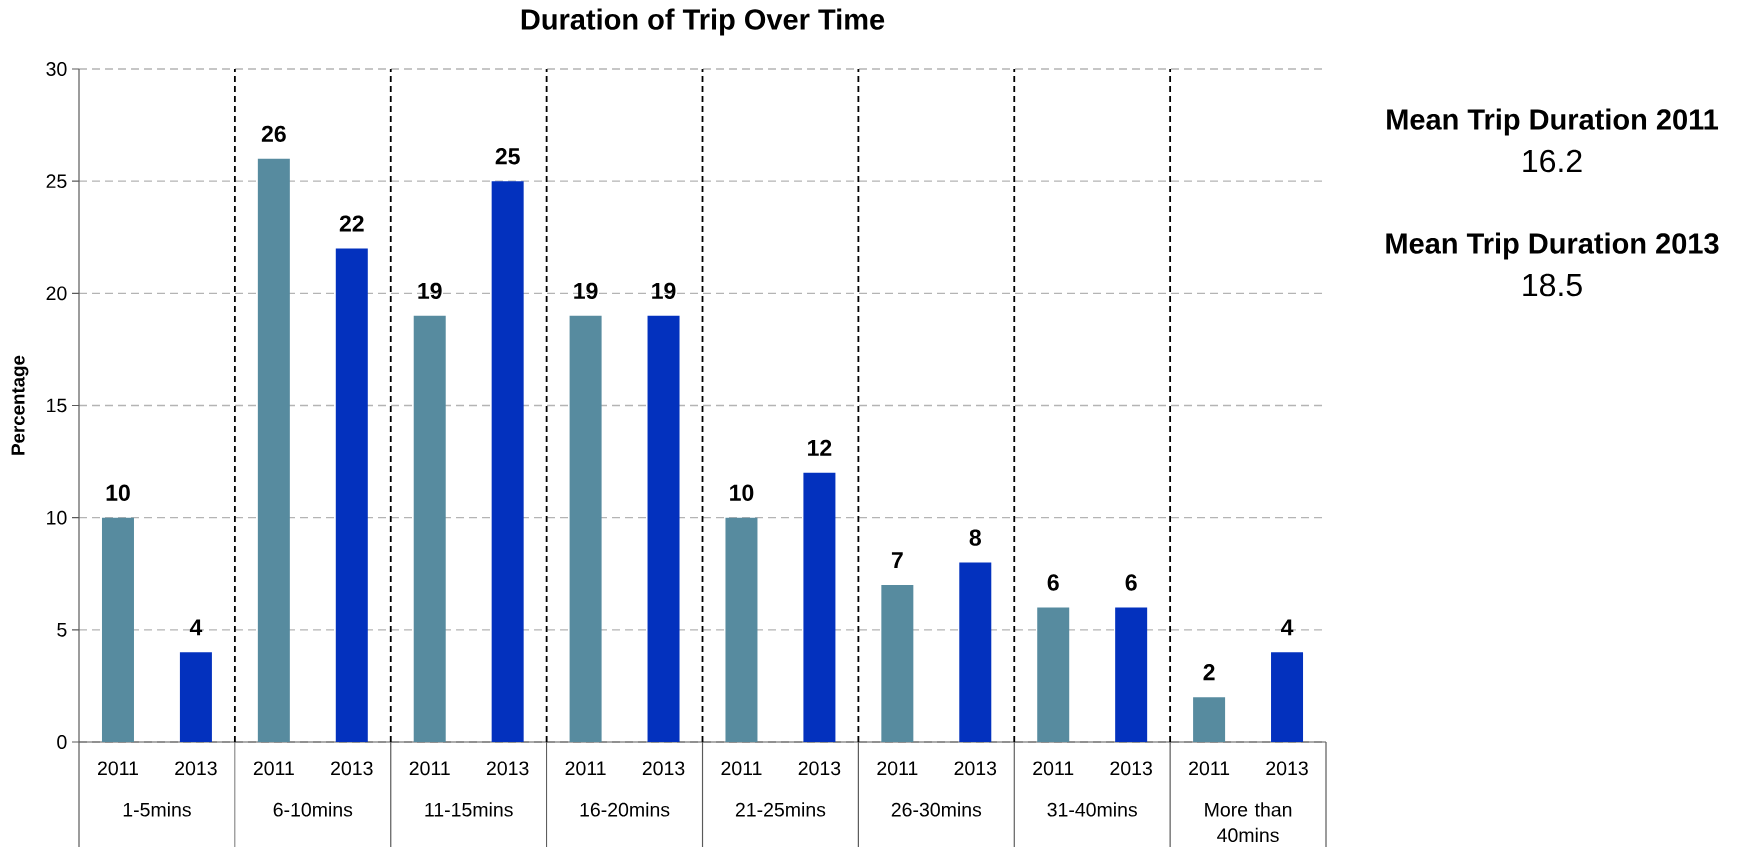 This screenshot has height=847, width=1741. What do you see at coordinates (1552, 161) in the screenshot?
I see `text: 16.2` at bounding box center [1552, 161].